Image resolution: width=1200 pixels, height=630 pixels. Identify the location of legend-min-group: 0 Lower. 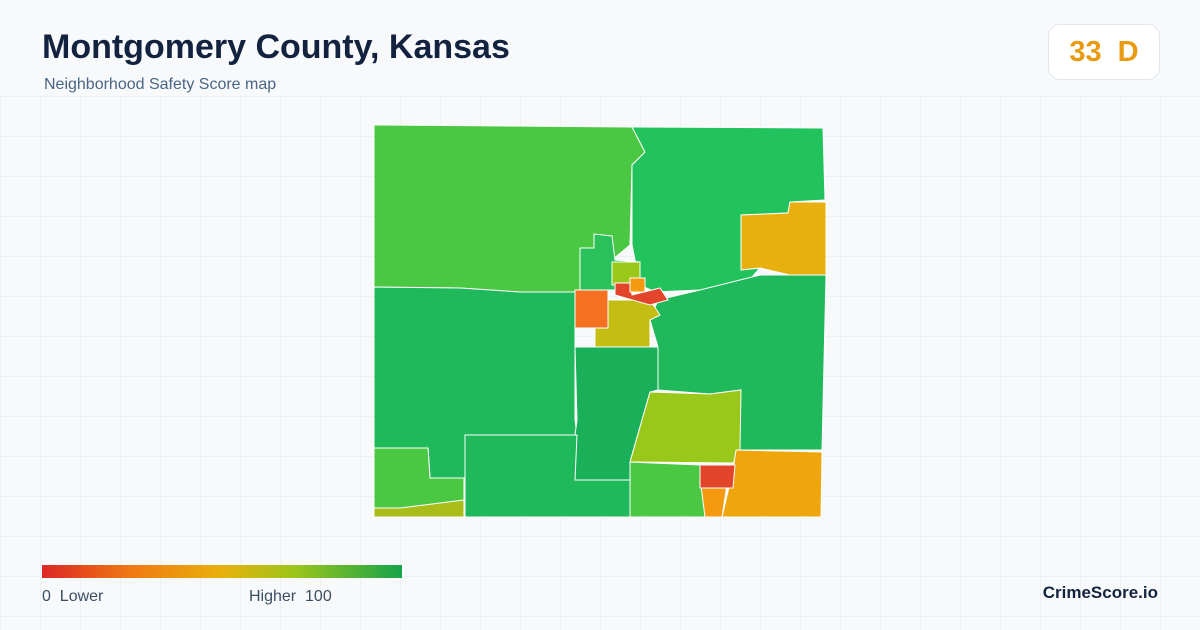
(72, 597).